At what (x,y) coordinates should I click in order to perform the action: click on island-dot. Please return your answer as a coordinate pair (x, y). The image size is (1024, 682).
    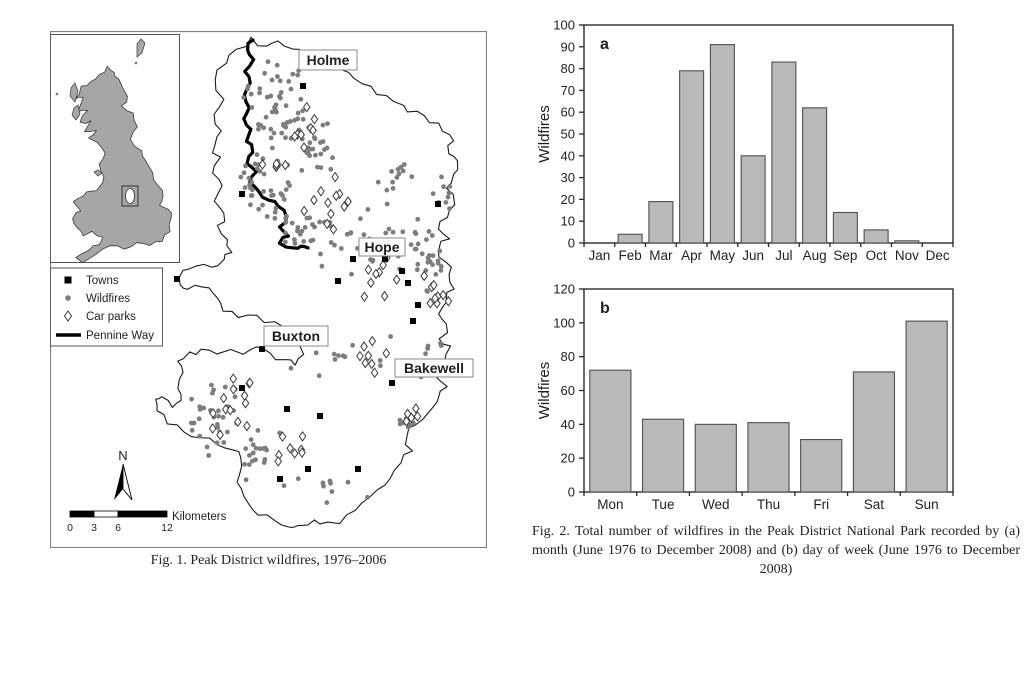
    Looking at the image, I should click on (136, 63).